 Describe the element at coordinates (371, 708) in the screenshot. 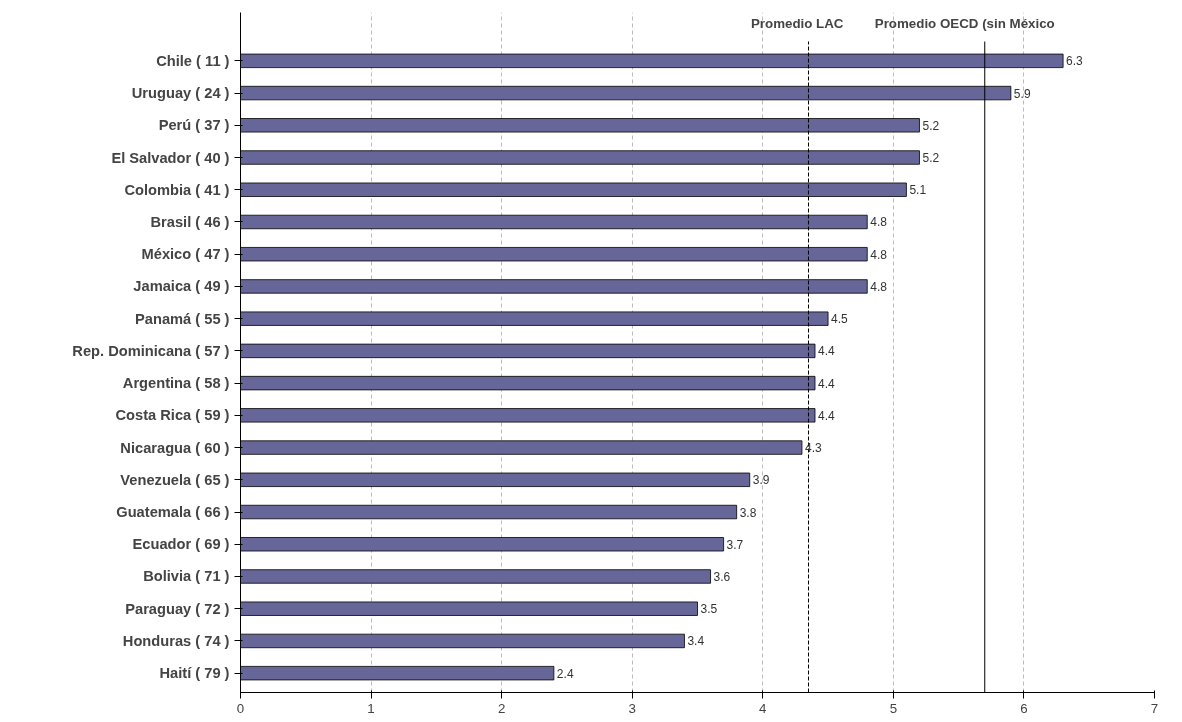

I see `x-tick-label: 1` at that location.